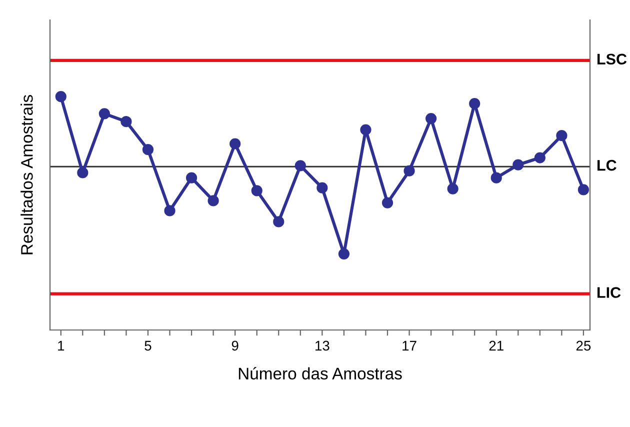 This screenshot has height=427, width=630. I want to click on x-axis-title: Número das Amostras, so click(320, 373).